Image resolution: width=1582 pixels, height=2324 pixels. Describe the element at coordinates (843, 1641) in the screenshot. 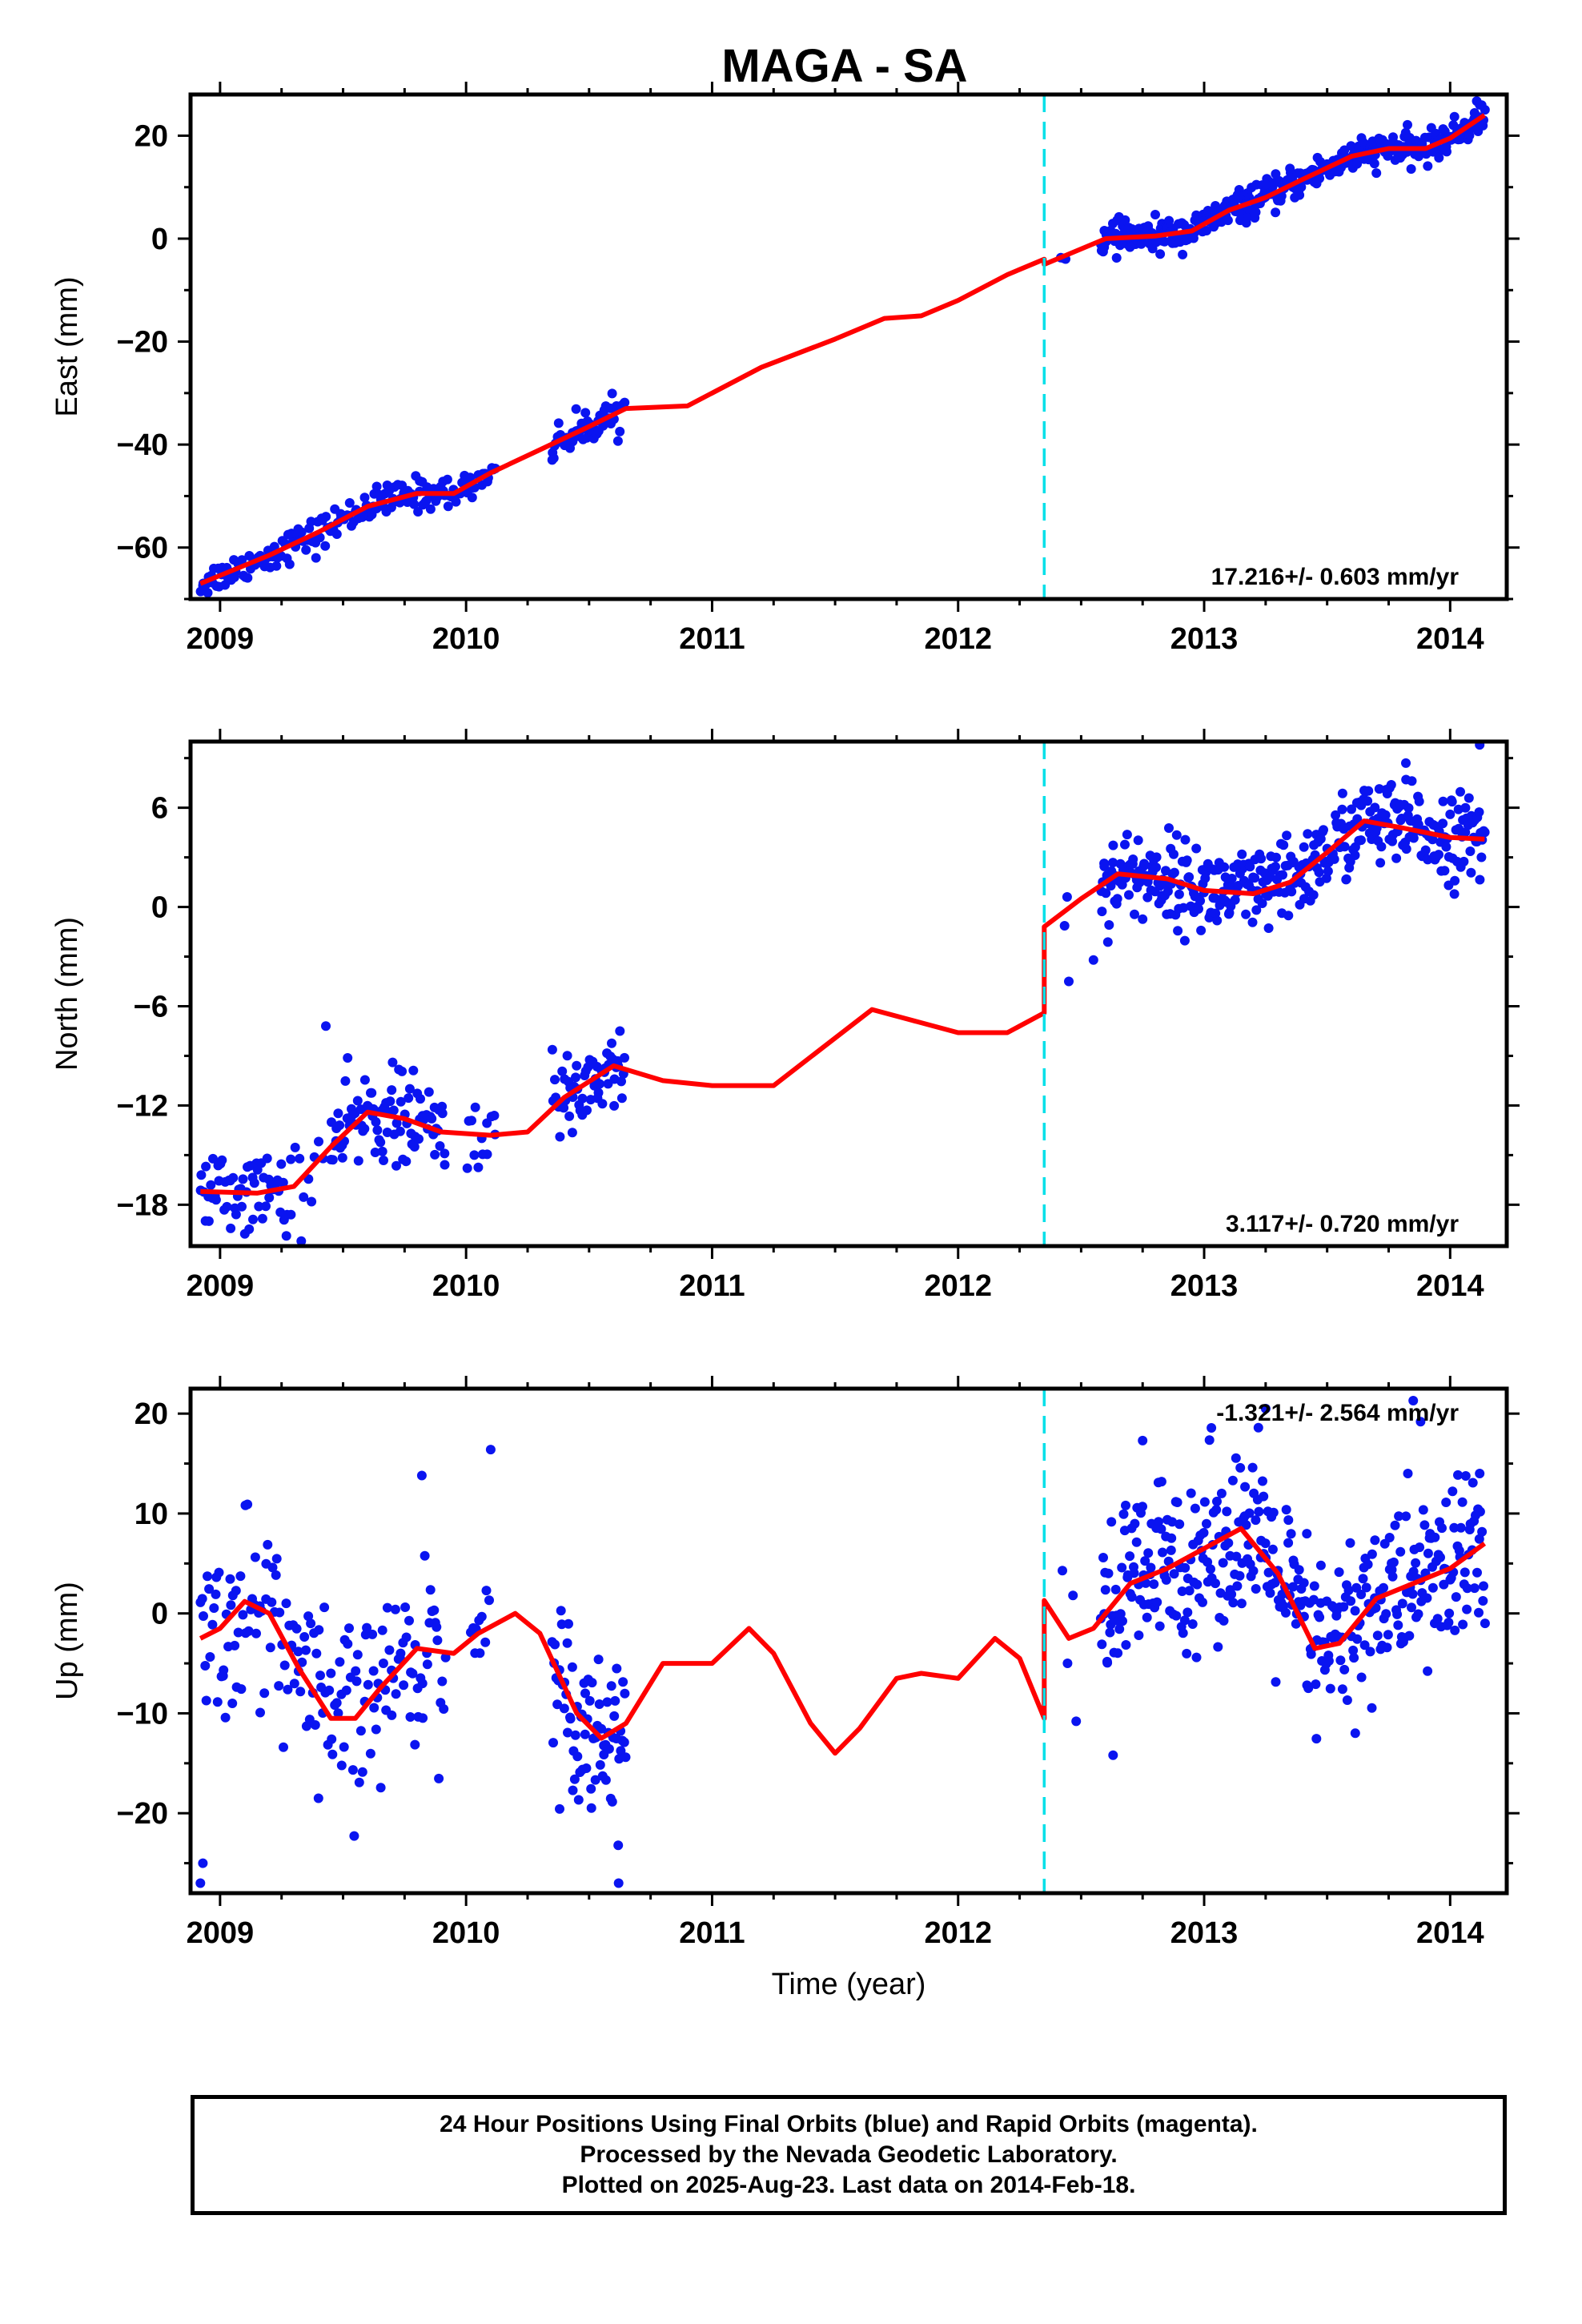

I see `model-line` at that location.